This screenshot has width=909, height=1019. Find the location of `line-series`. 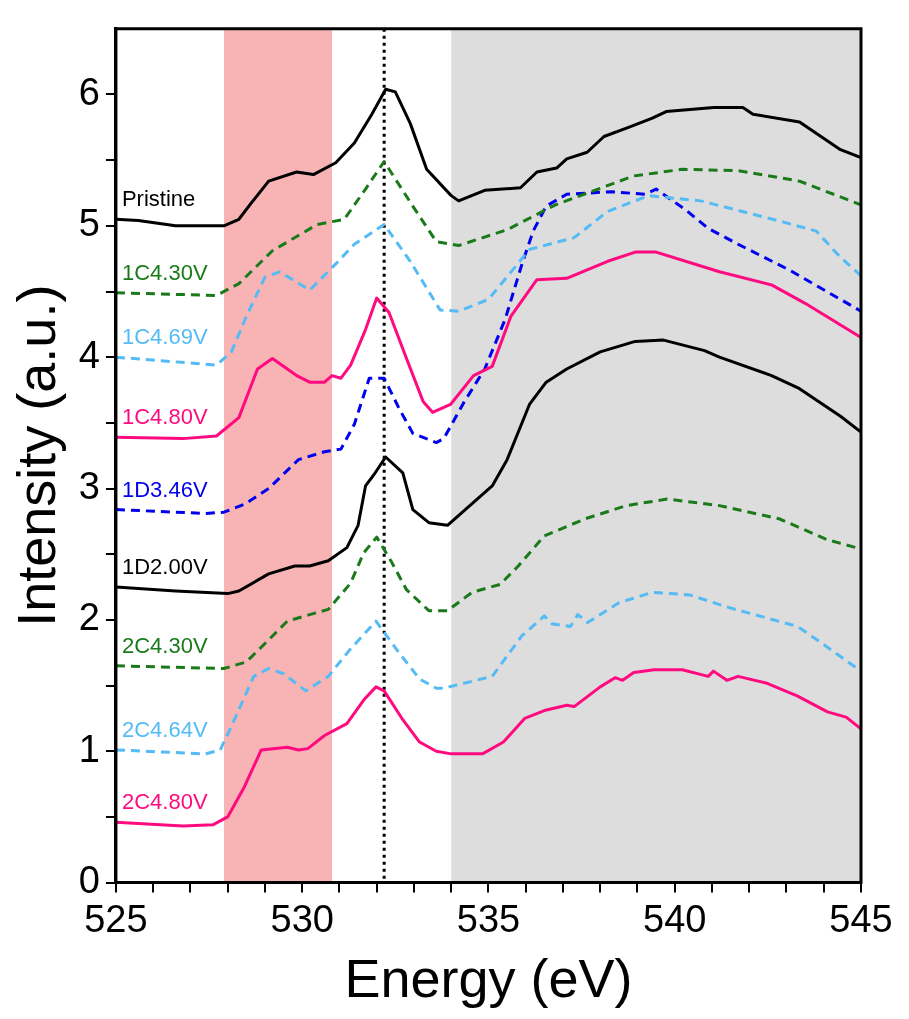

line-series is located at coordinates (488, 228).